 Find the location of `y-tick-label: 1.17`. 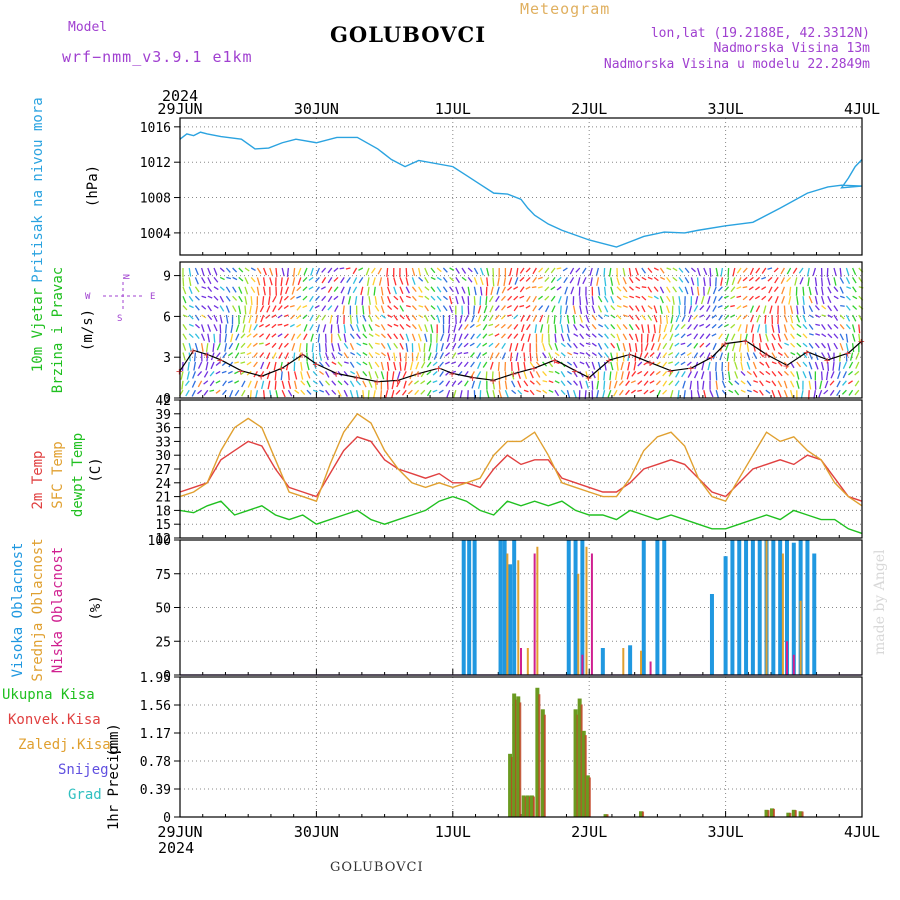

y-tick-label: 1.17 is located at coordinates (155, 734).